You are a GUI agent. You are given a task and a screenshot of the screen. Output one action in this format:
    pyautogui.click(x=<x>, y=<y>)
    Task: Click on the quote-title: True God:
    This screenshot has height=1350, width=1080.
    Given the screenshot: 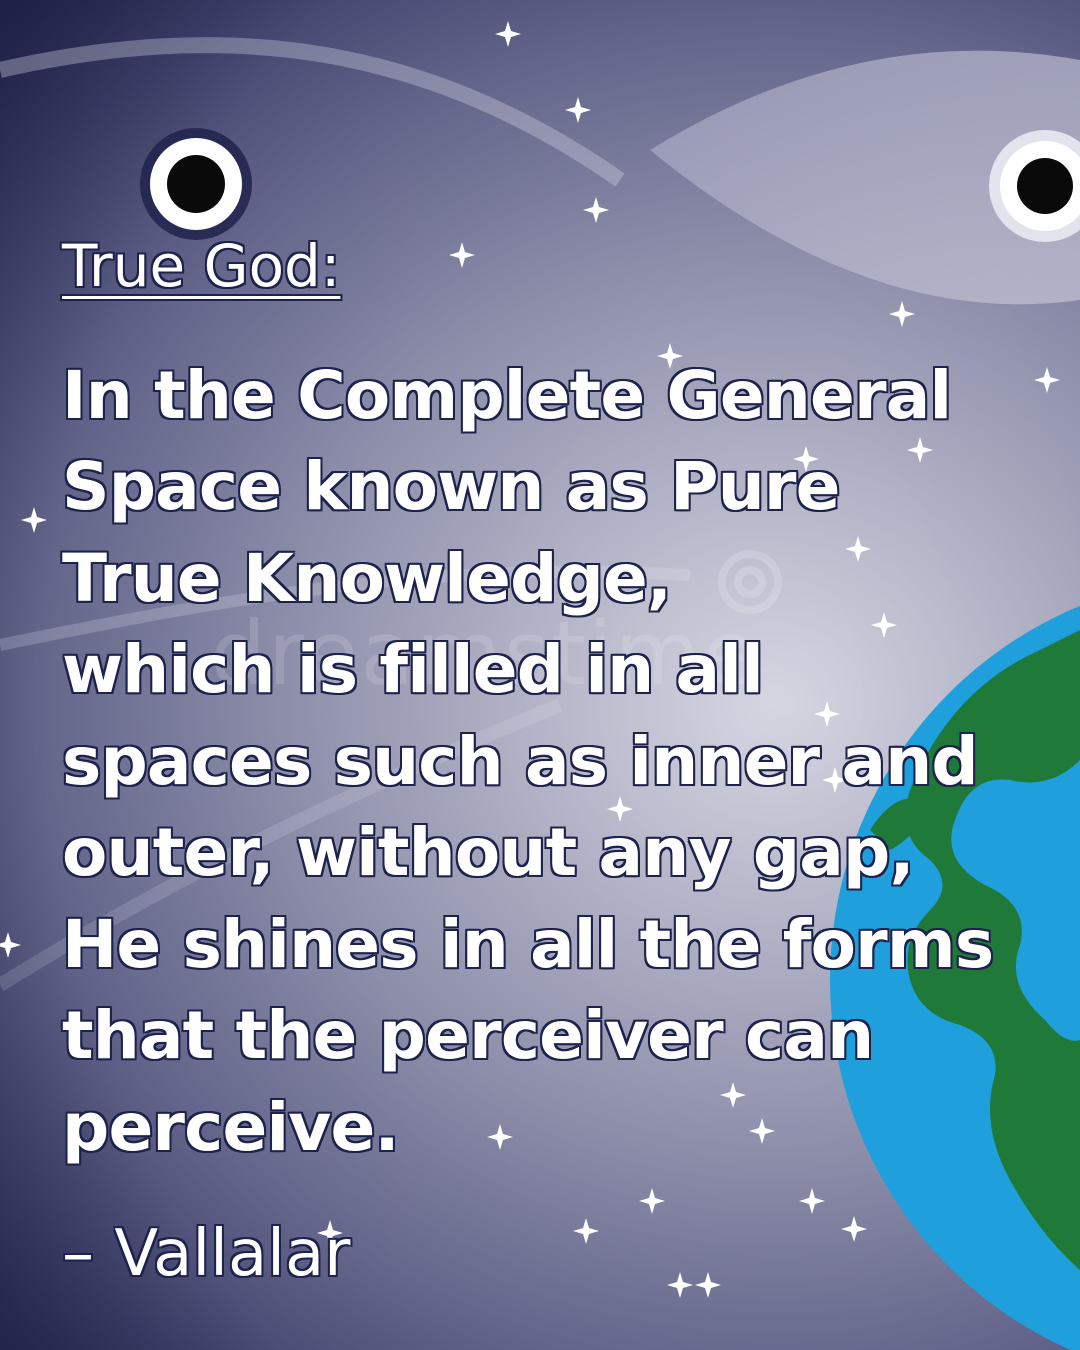 What is the action you would take?
    pyautogui.click(x=201, y=266)
    